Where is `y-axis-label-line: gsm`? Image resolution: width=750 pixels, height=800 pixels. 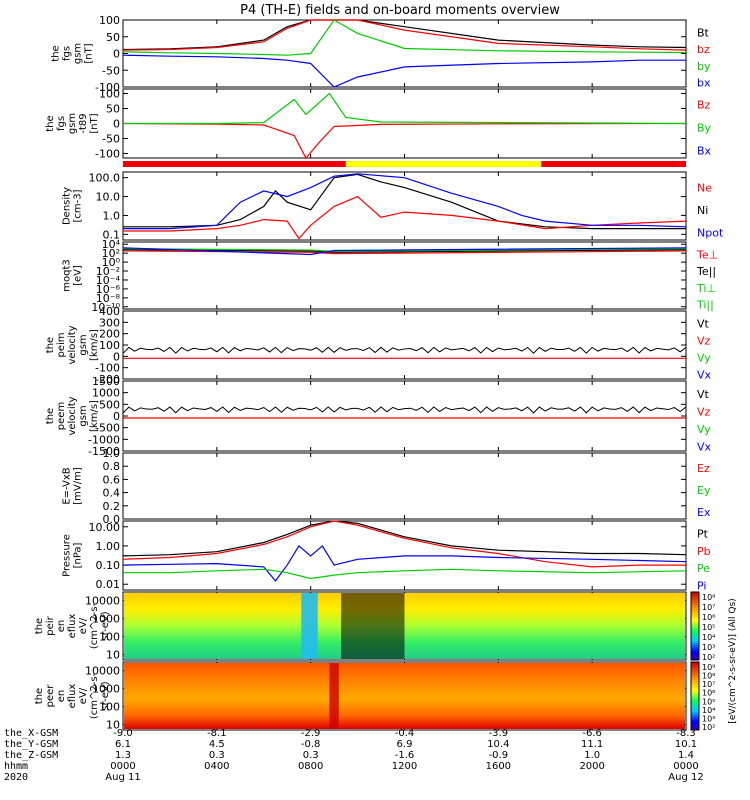 y-axis-label-line: gsm is located at coordinates (83, 344).